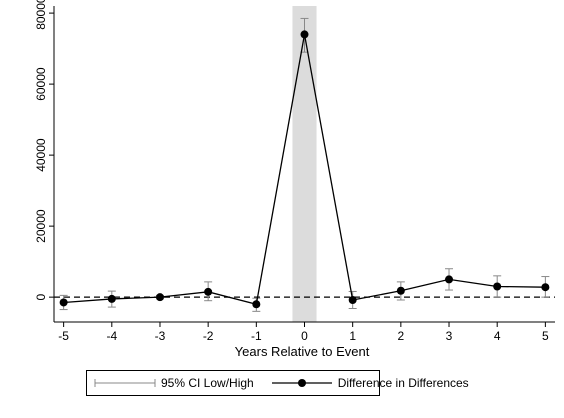 Image resolution: width=564 pixels, height=418 pixels. I want to click on did-legend-icon, so click(301, 383).